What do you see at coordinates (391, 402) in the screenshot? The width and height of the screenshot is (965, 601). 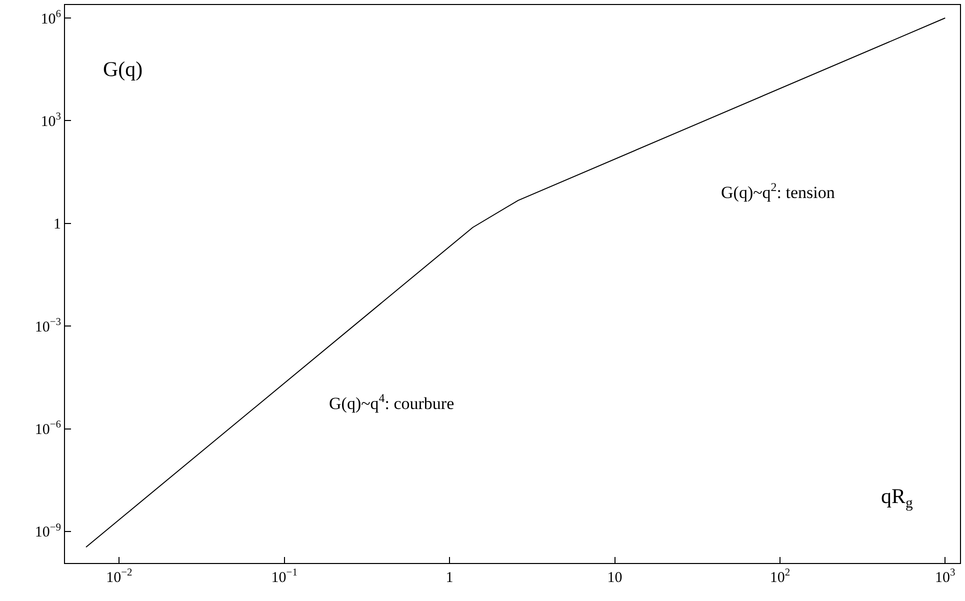 I see `annotation: G(q)~q$^{4}$: courbure` at bounding box center [391, 402].